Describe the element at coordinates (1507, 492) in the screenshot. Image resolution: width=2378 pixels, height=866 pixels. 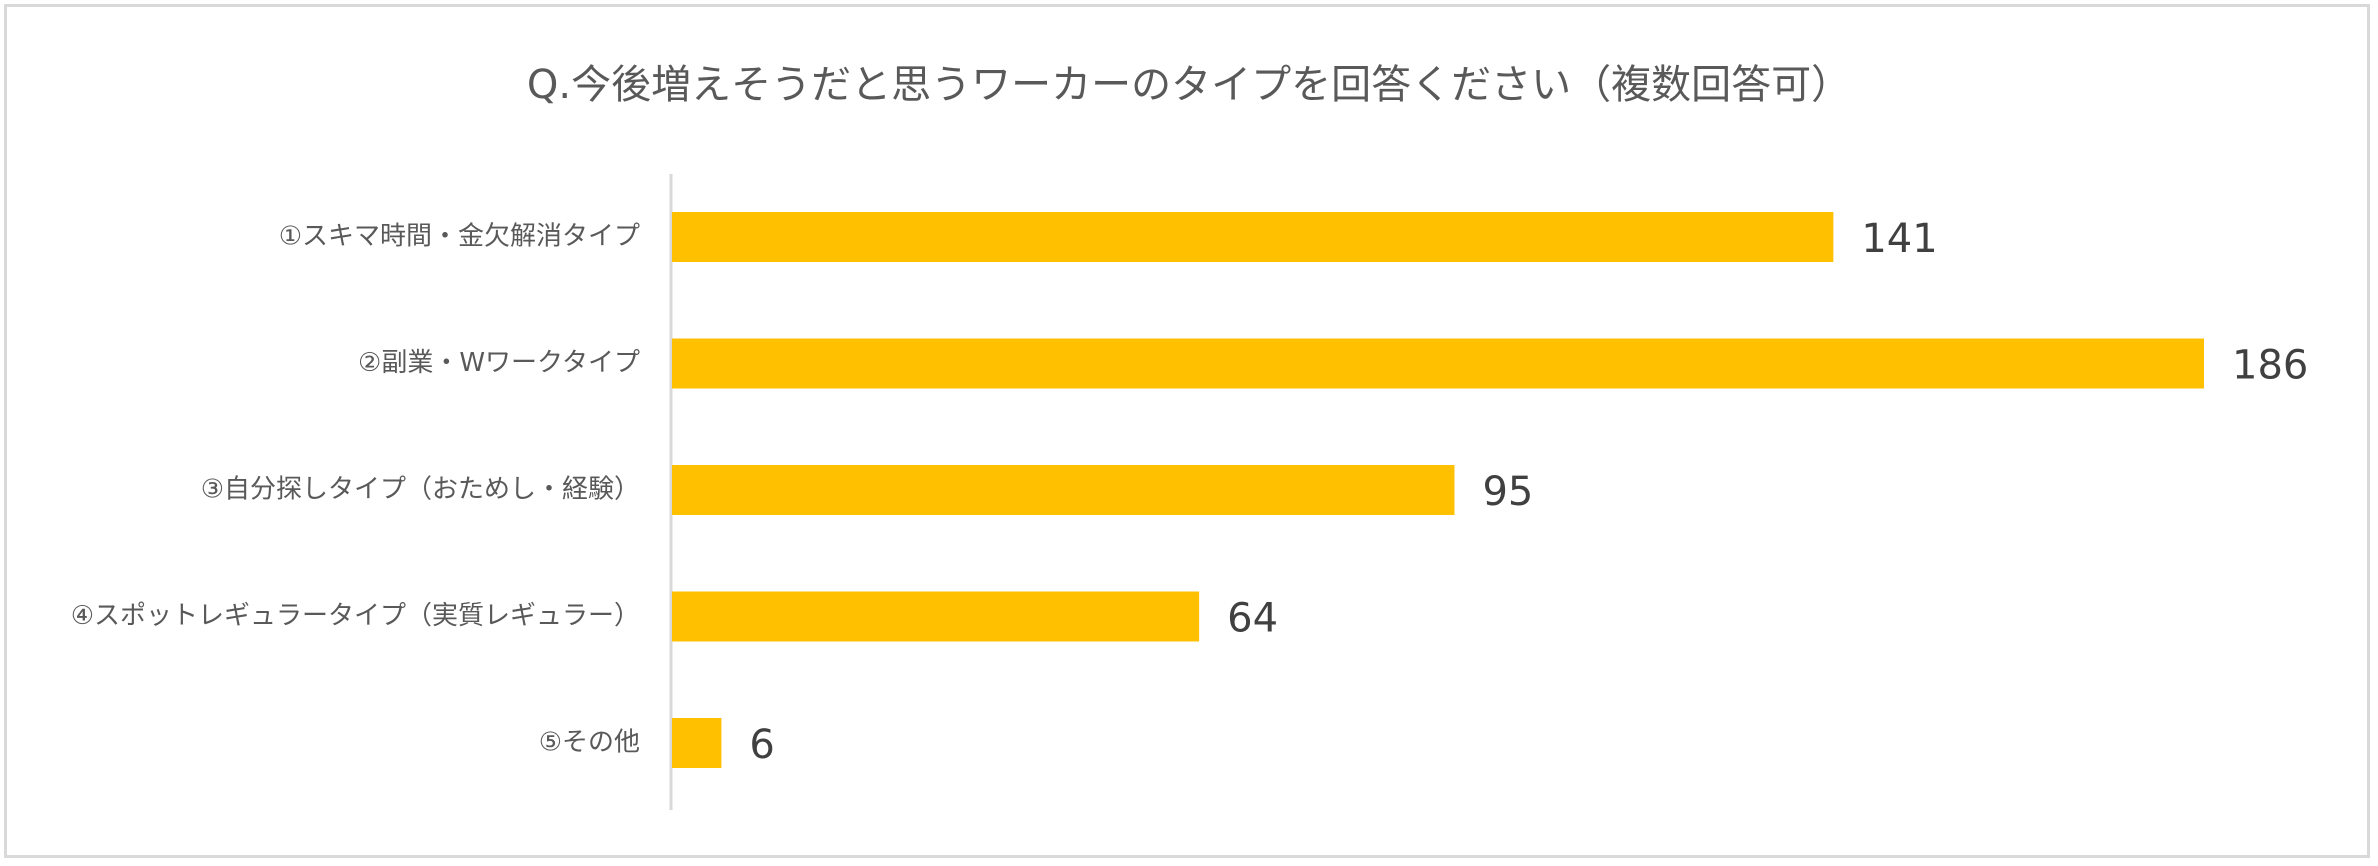
I see `data-label-3: 95` at that location.